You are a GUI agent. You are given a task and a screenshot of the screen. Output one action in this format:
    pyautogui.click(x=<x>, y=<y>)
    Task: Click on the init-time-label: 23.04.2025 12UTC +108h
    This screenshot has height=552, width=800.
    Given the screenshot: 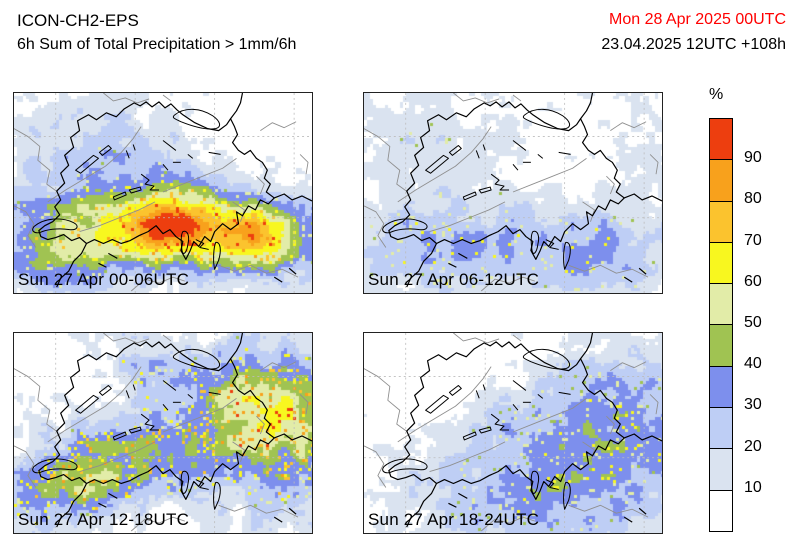 What is the action you would take?
    pyautogui.click(x=693, y=44)
    